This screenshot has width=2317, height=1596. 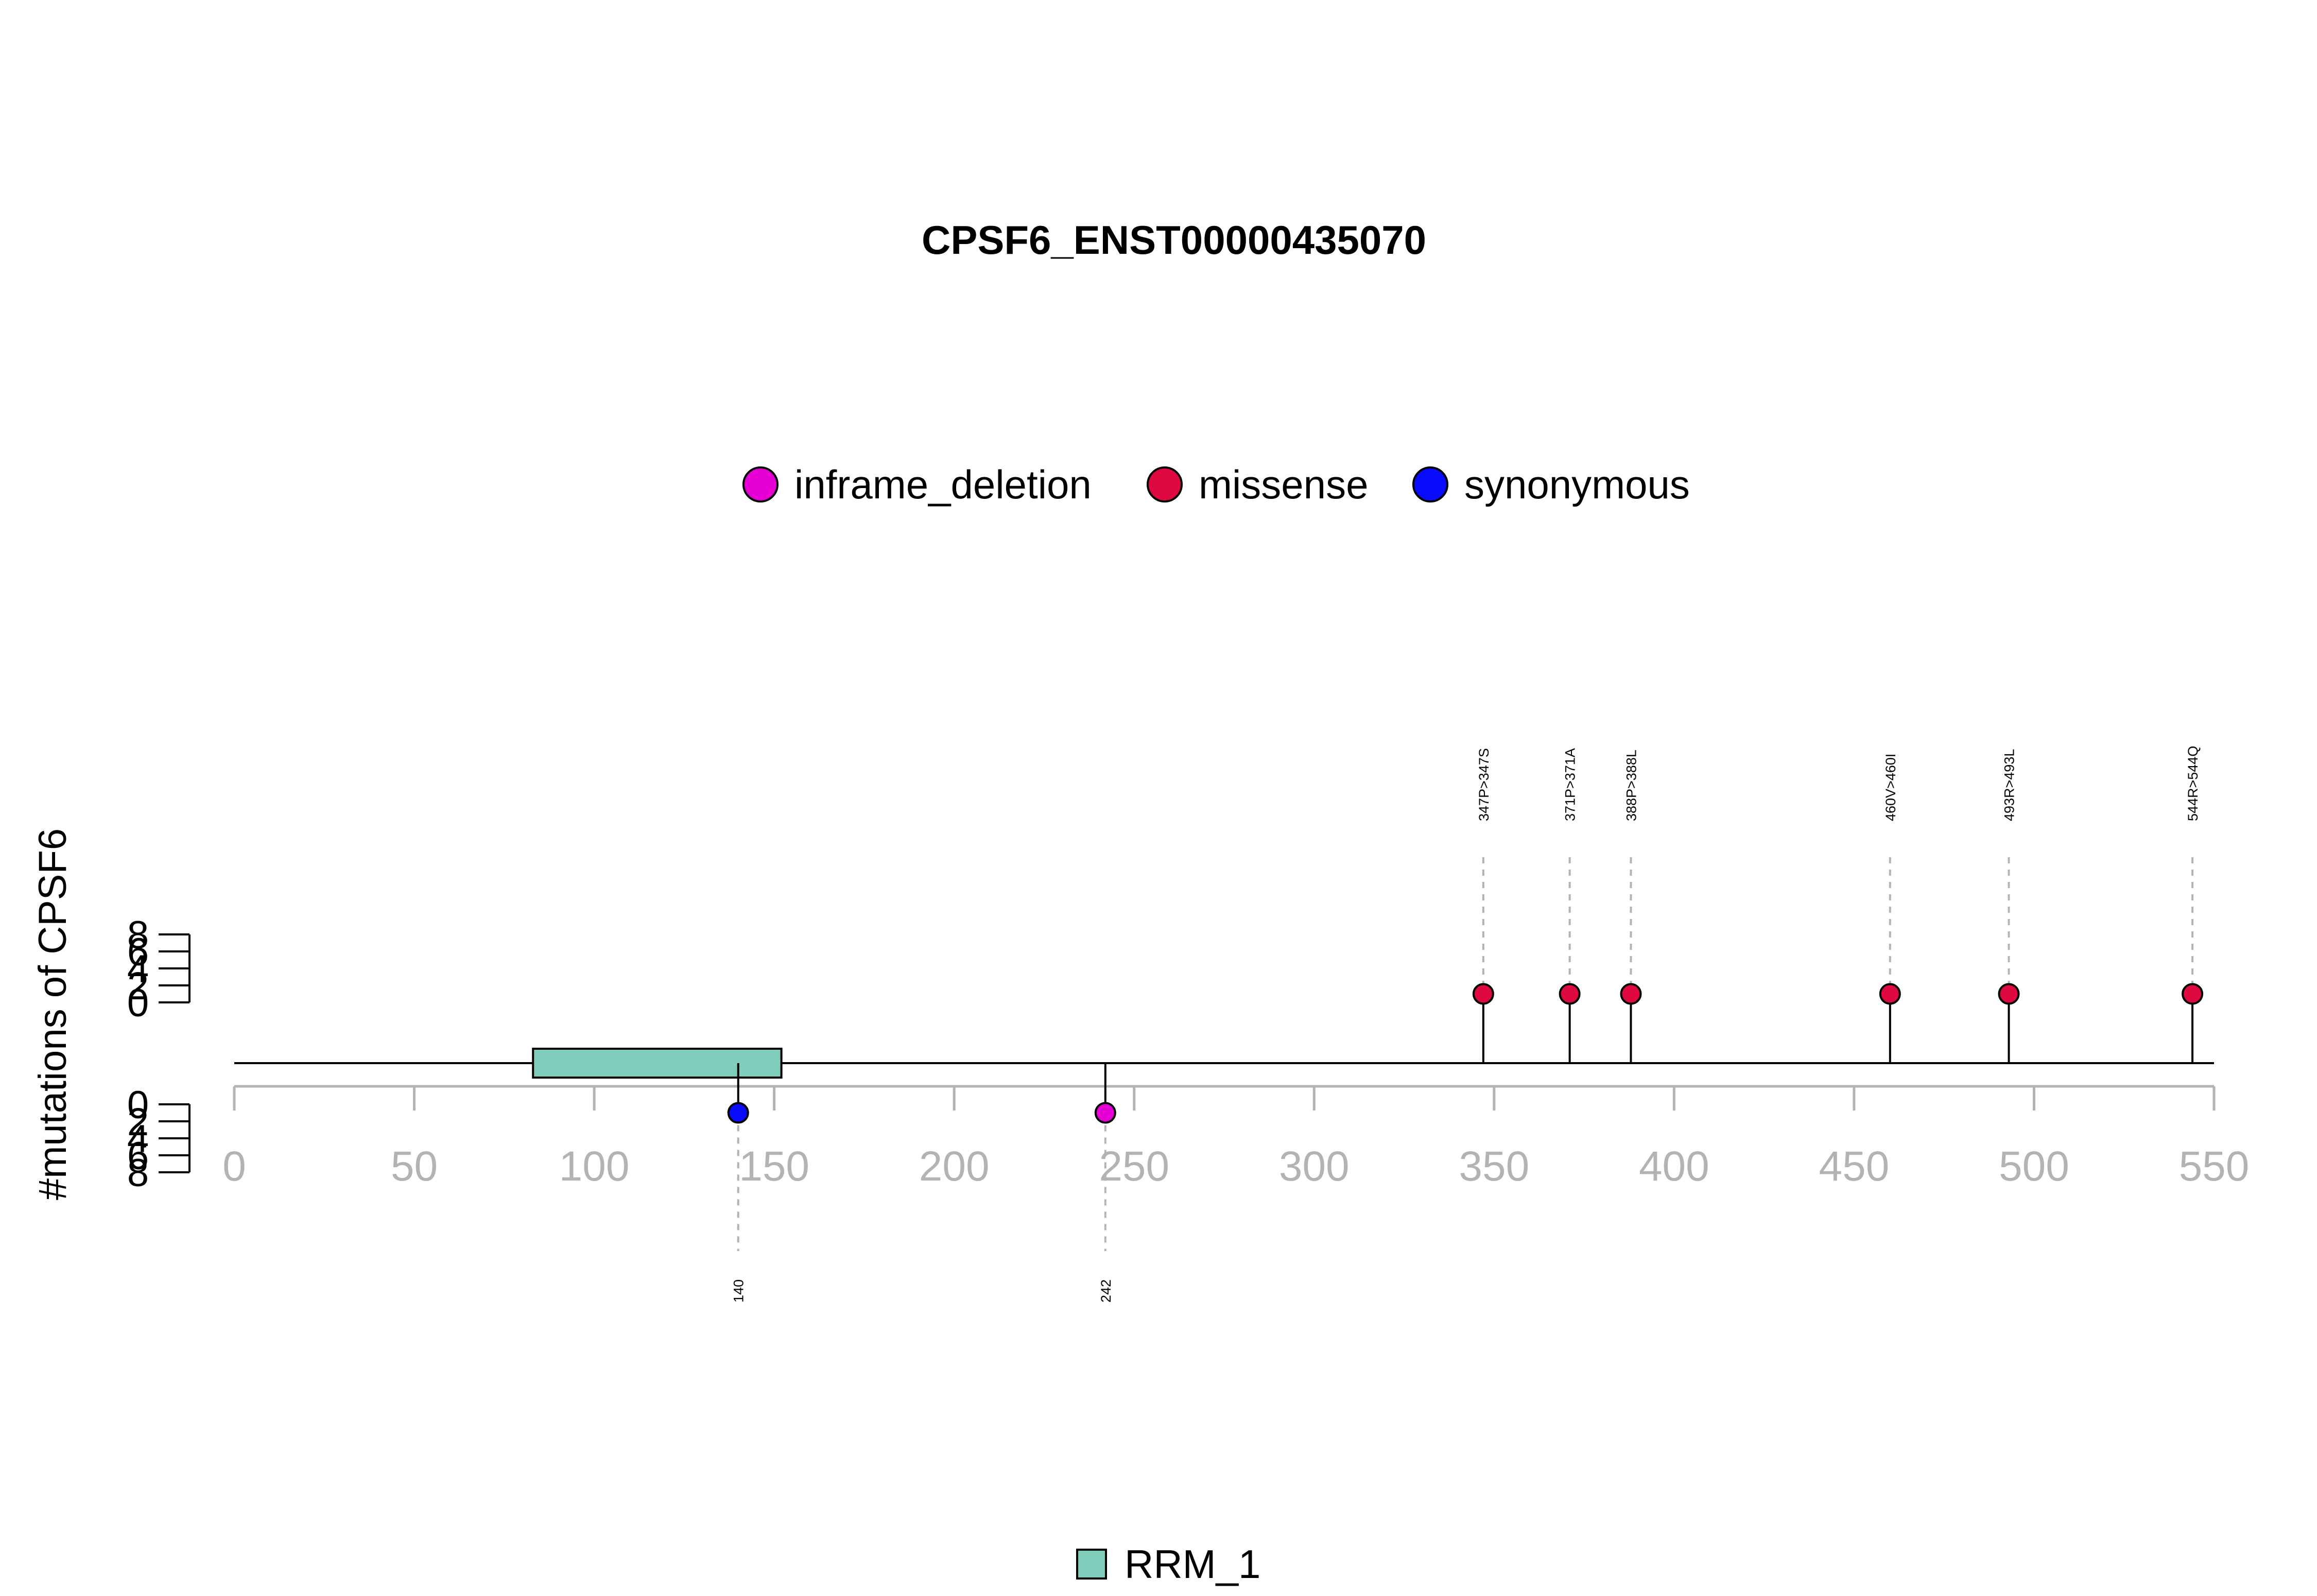 I want to click on legend-label-synonymous: synonymous, so click(x=1577, y=485).